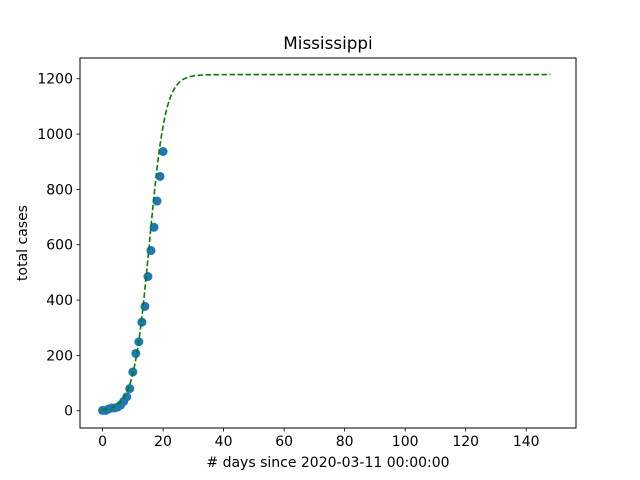 The width and height of the screenshot is (640, 480). I want to click on x-tick-label: 0, so click(102, 442).